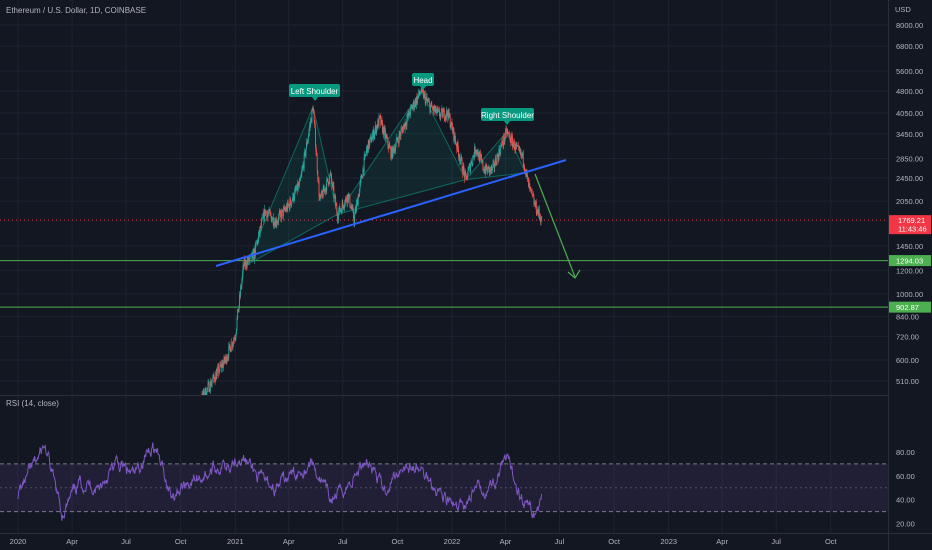 The height and width of the screenshot is (550, 932). I want to click on left-shoulder-triangle, so click(291, 186).